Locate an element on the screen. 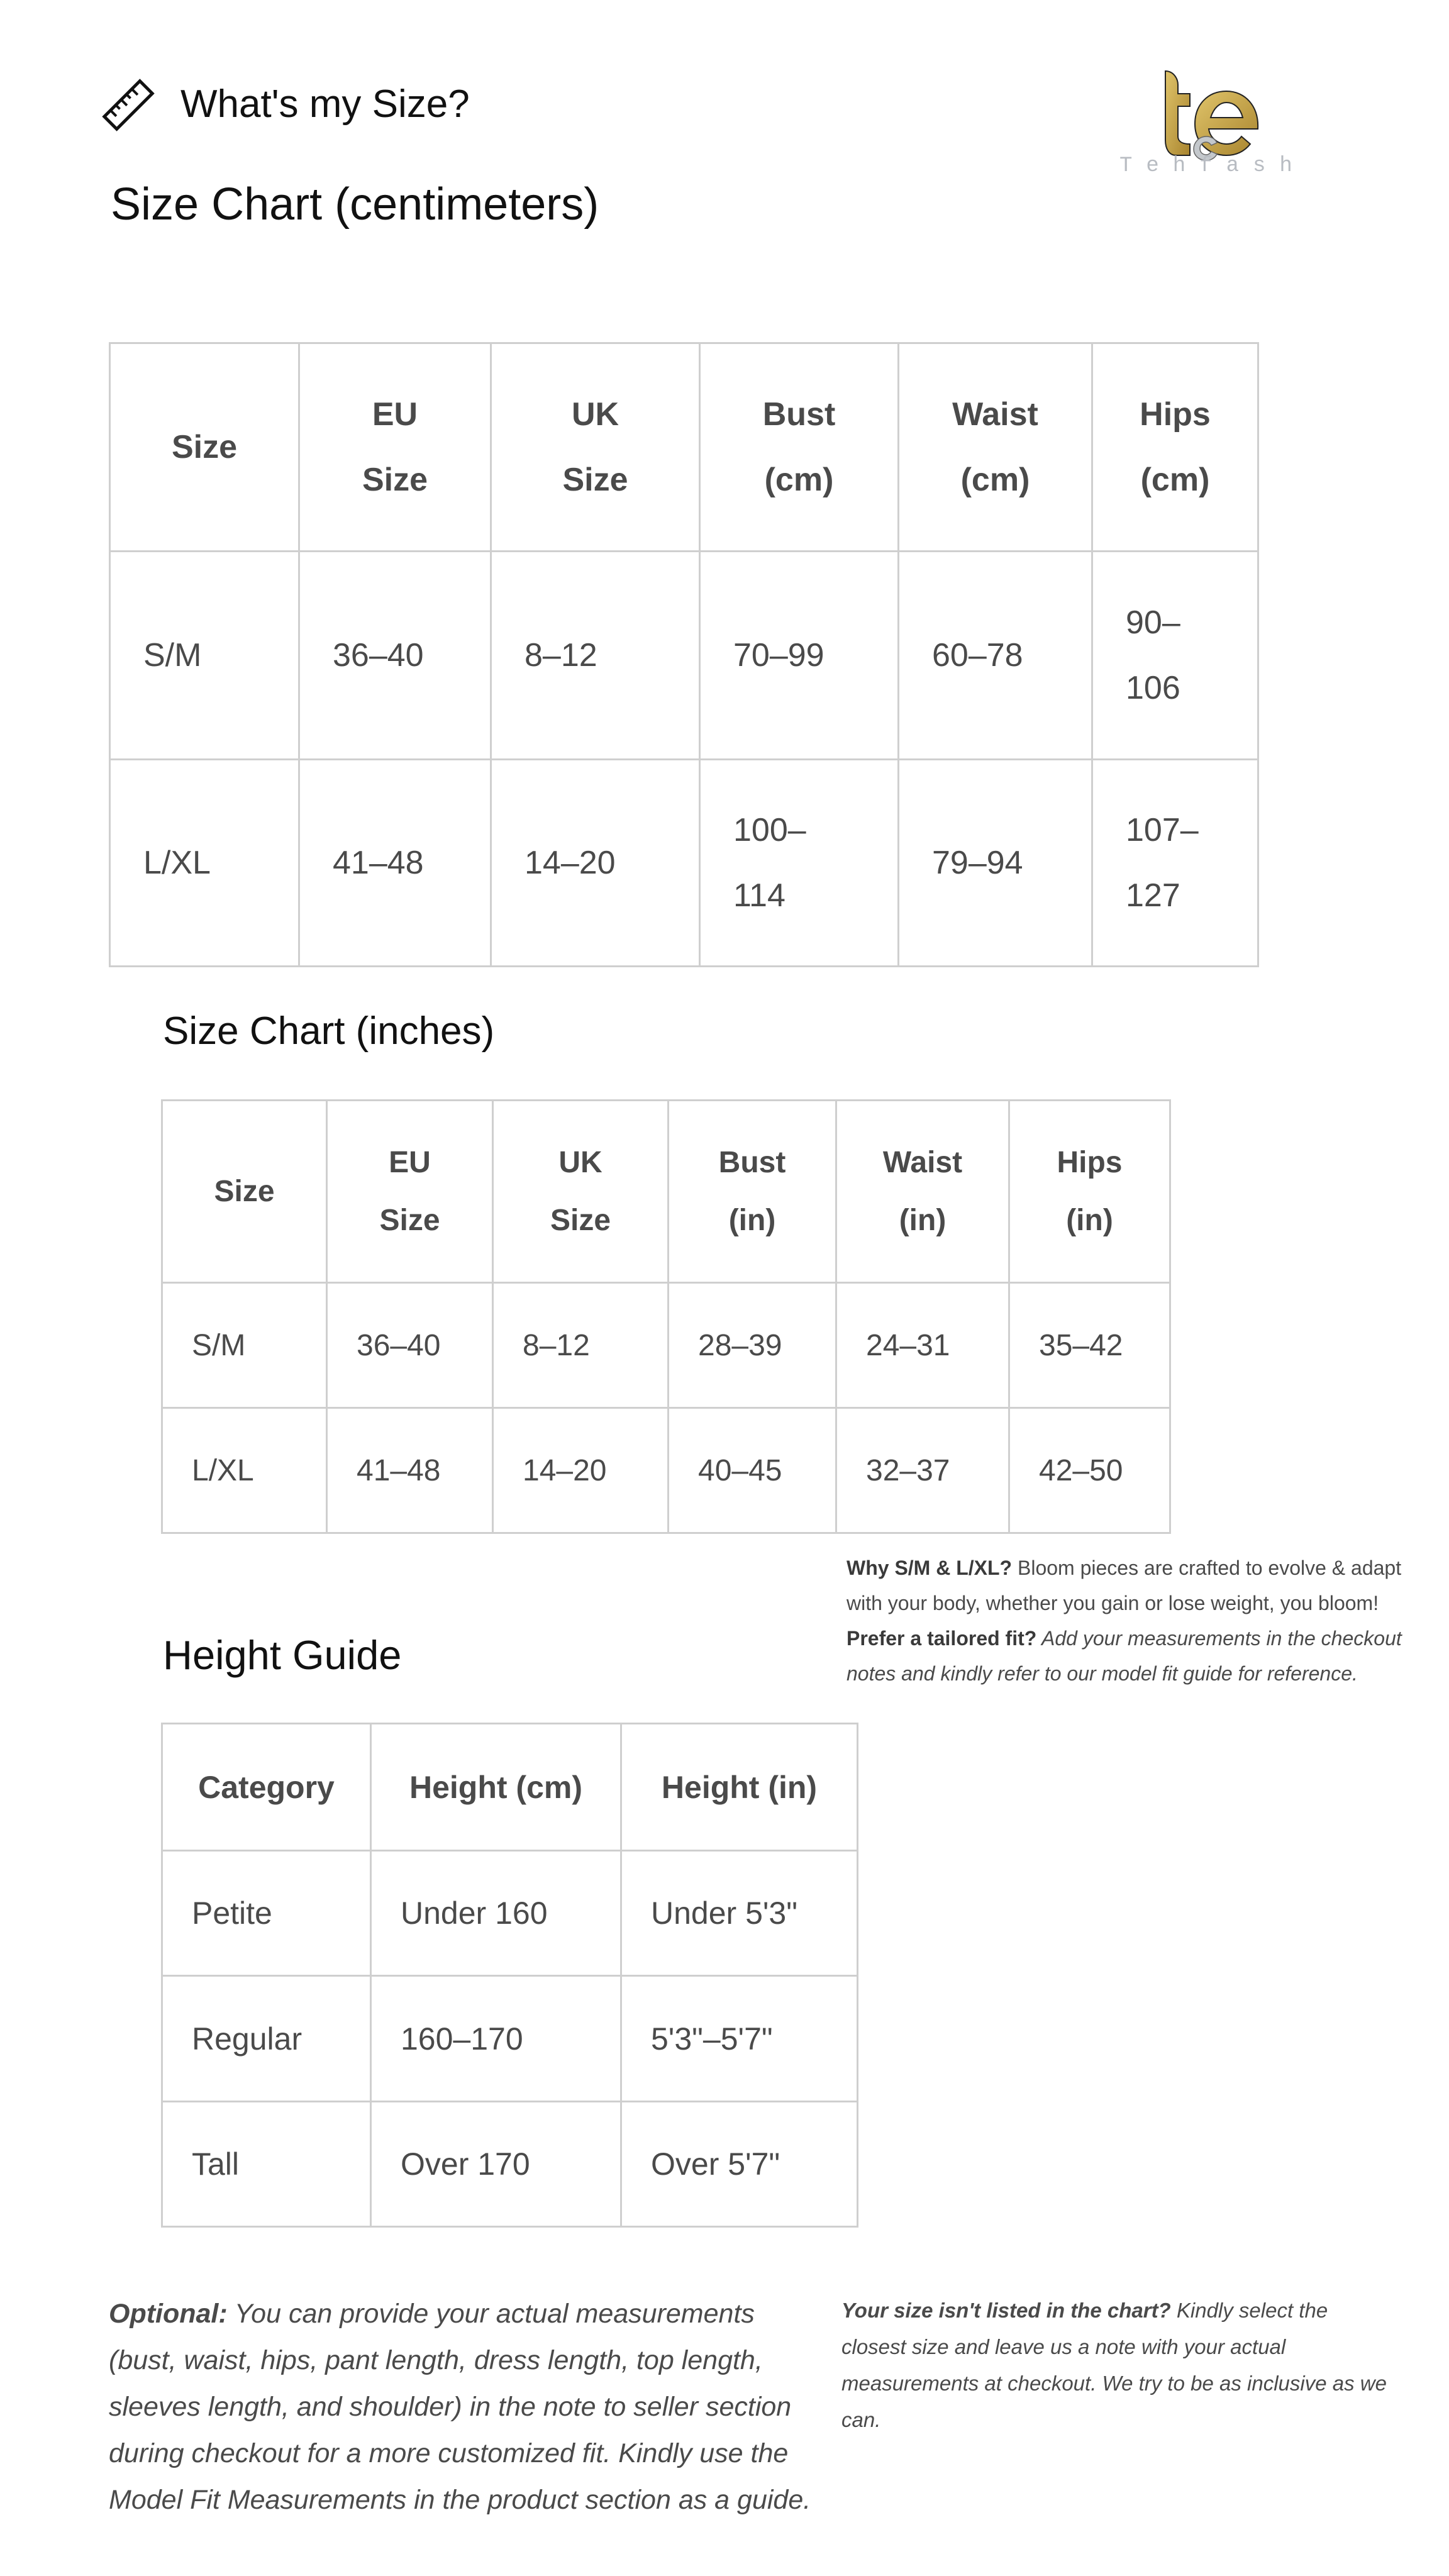 The width and height of the screenshot is (1449, 2576). header-row: Category Height (cm) Height (in) is located at coordinates (509, 1787).